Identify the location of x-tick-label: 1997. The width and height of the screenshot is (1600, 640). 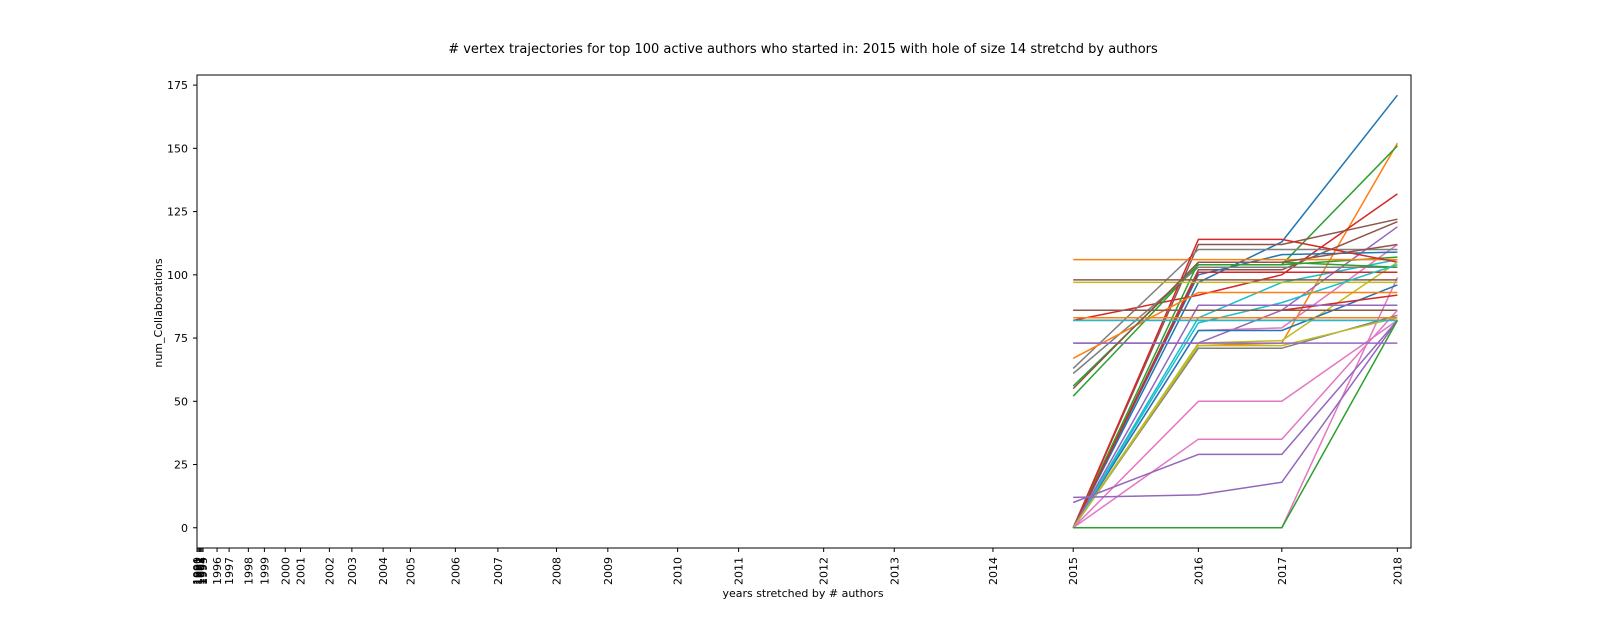
(229, 571).